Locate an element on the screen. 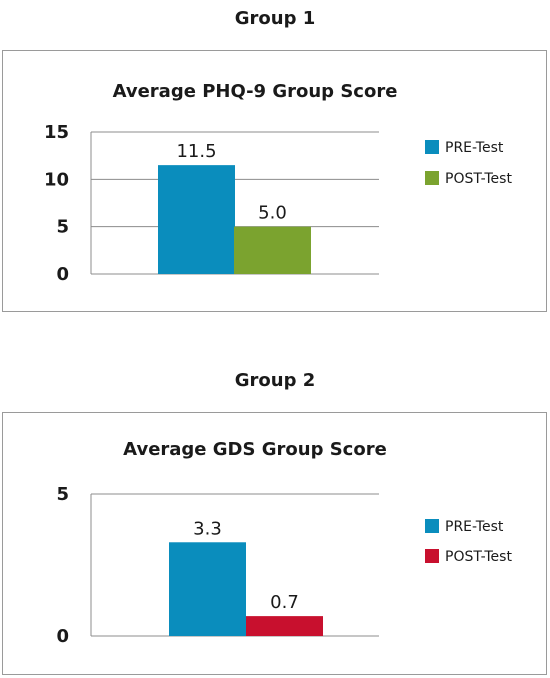 This screenshot has height=678, width=550. y-tick-label: 10 is located at coordinates (56, 179).